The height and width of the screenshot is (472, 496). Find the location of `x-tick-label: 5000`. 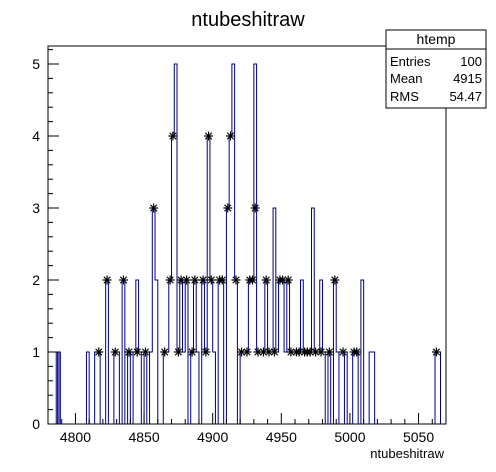

x-tick-label: 5000 is located at coordinates (349, 437).